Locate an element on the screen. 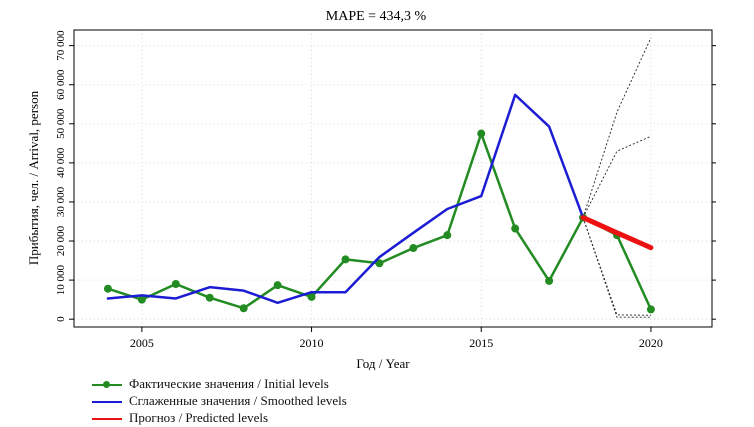 The width and height of the screenshot is (754, 427). y-tick-label-2: 20 000 is located at coordinates (61, 240).